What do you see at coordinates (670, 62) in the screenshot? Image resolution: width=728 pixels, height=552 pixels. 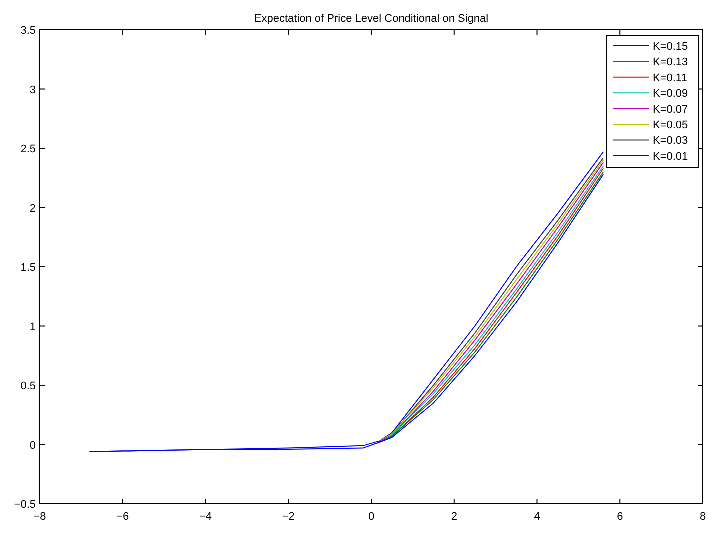 I see `legend-label: K=0.13` at bounding box center [670, 62].